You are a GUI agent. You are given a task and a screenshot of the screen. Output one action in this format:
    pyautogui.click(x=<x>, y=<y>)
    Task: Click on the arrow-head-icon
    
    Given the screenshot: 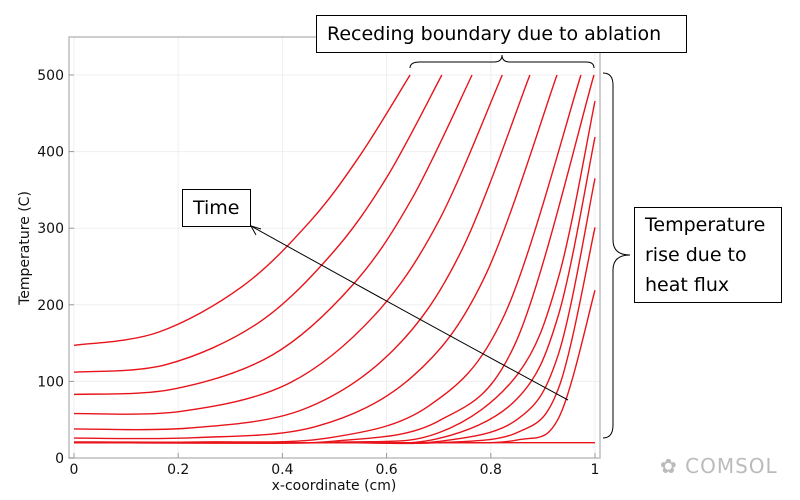 What is the action you would take?
    pyautogui.click(x=255, y=230)
    